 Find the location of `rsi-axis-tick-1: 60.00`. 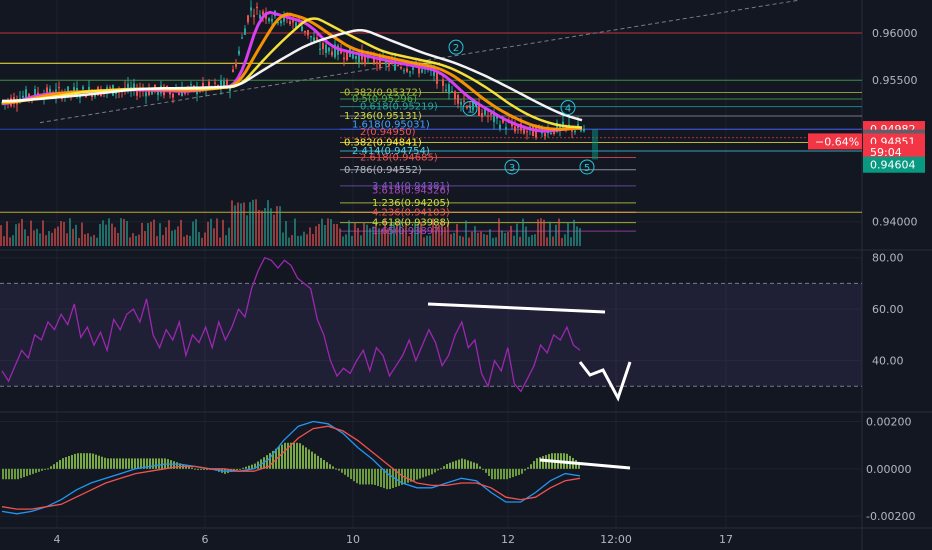

rsi-axis-tick-1: 60.00 is located at coordinates (888, 309).